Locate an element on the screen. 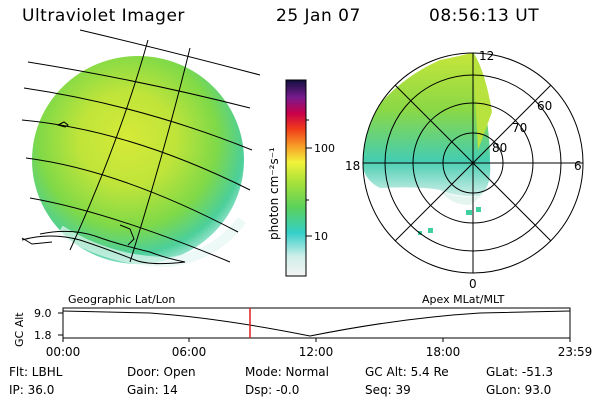 The image size is (600, 400). colorbar-tick-10: 10 is located at coordinates (321, 236).